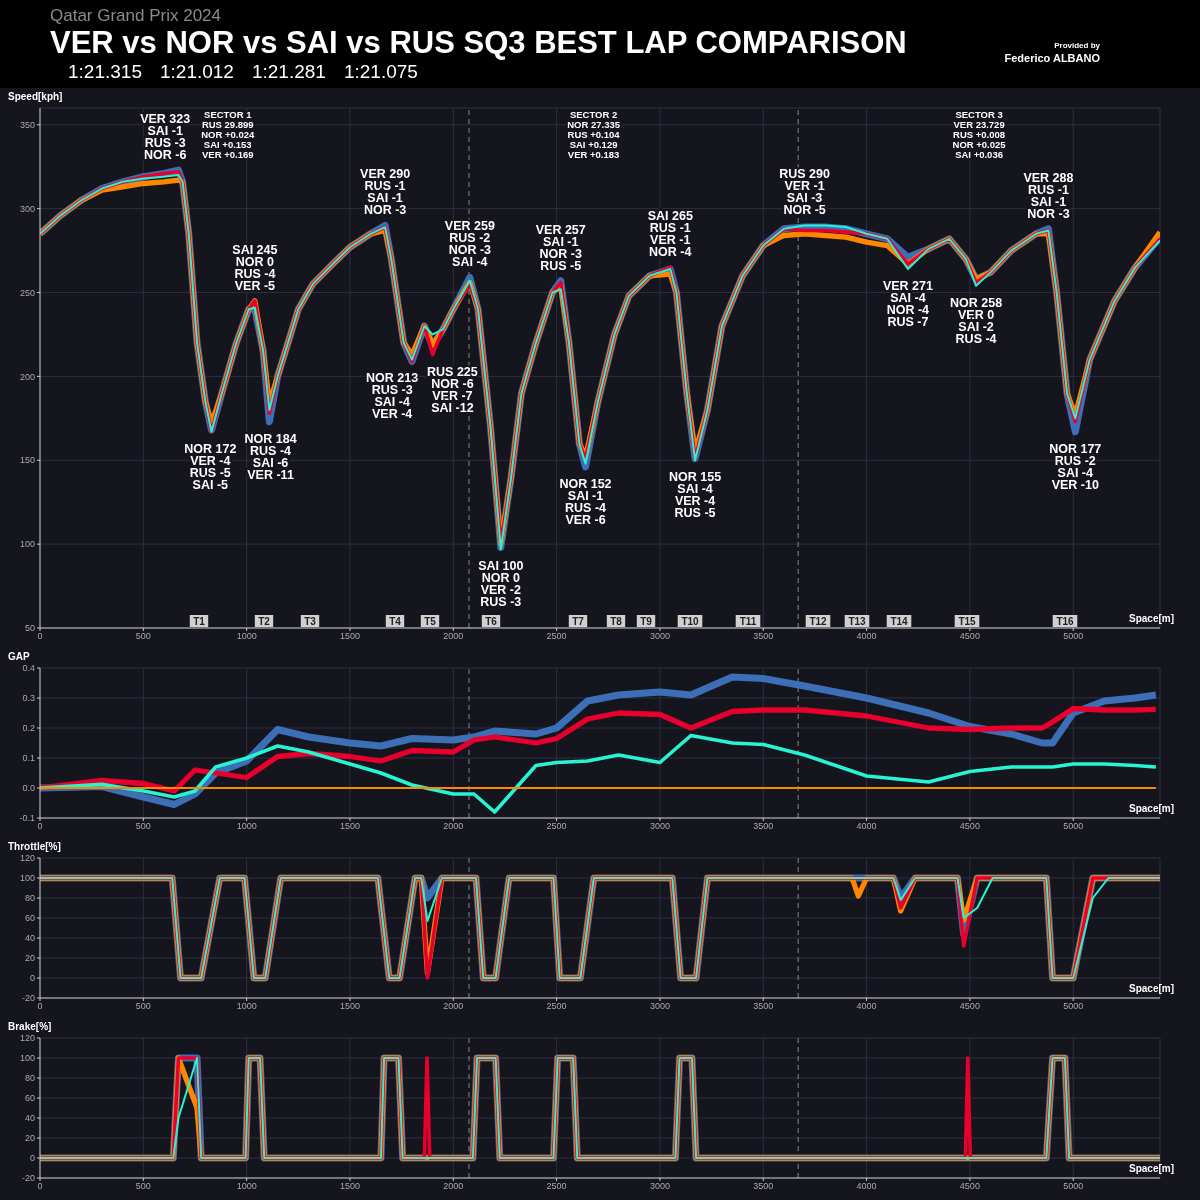 The height and width of the screenshot is (1200, 1200). I want to click on annotation: T12, so click(818, 621).